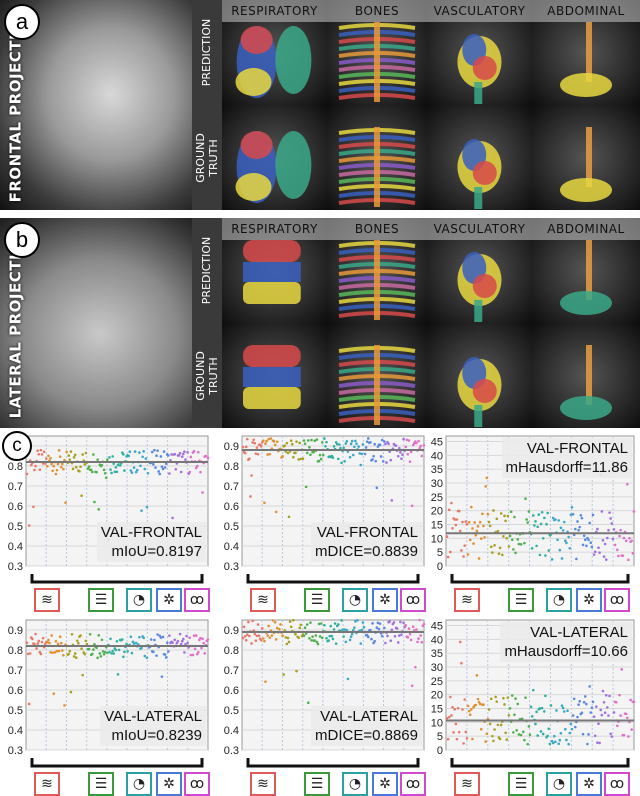 This screenshot has height=796, width=640. What do you see at coordinates (274, 229) in the screenshot?
I see `column-header-respiratory: RESPIRATORY` at bounding box center [274, 229].